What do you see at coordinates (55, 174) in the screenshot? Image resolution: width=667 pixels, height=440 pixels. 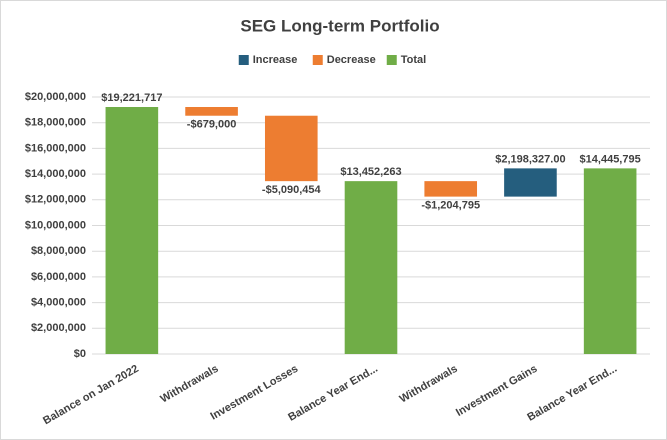 I see `y-tick-label: $14,000,000` at bounding box center [55, 174].